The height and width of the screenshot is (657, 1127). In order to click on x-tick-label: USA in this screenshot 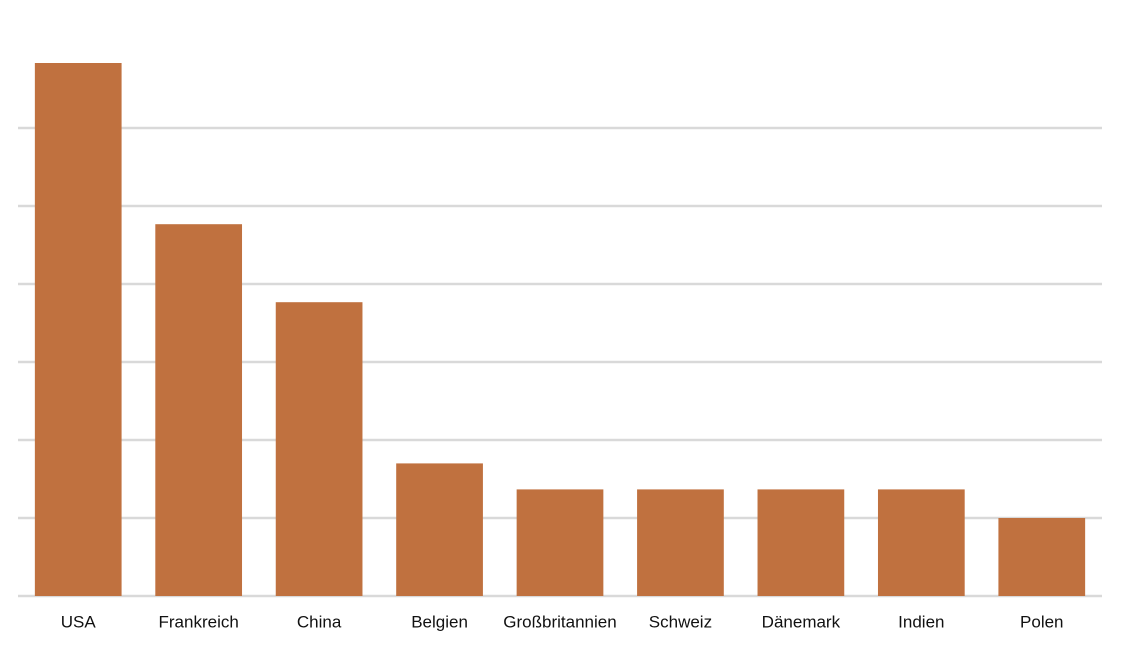, I will do `click(79, 621)`.